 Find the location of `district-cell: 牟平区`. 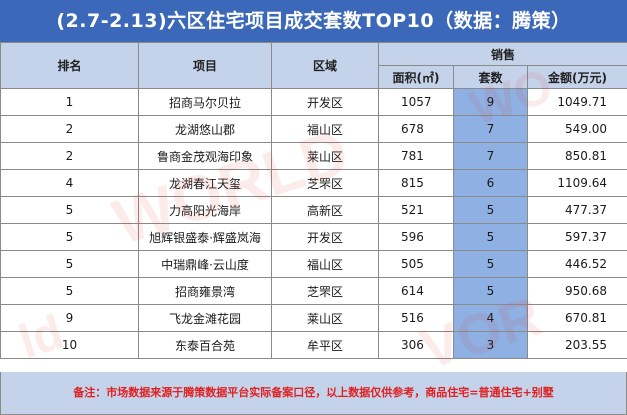

district-cell: 牟平区 is located at coordinates (325, 345).